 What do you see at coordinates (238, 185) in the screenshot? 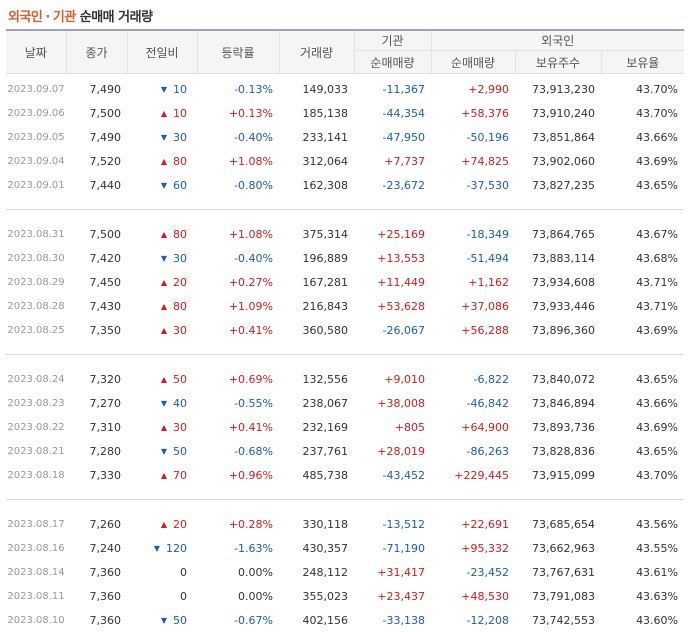
I see `rate-cell: -0.80%` at bounding box center [238, 185].